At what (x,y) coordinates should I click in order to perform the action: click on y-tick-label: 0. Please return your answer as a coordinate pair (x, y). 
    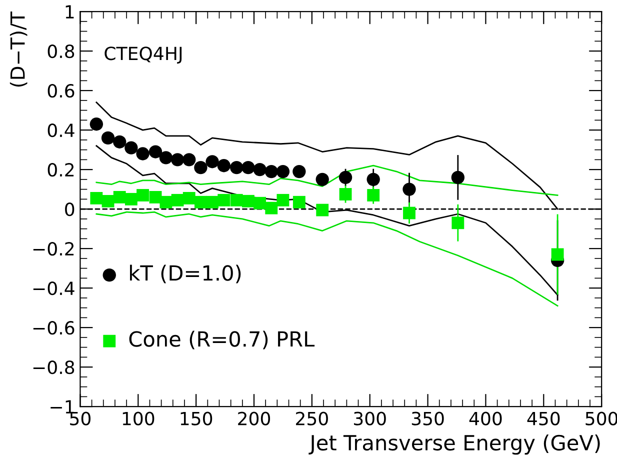
    Looking at the image, I should click on (69, 209).